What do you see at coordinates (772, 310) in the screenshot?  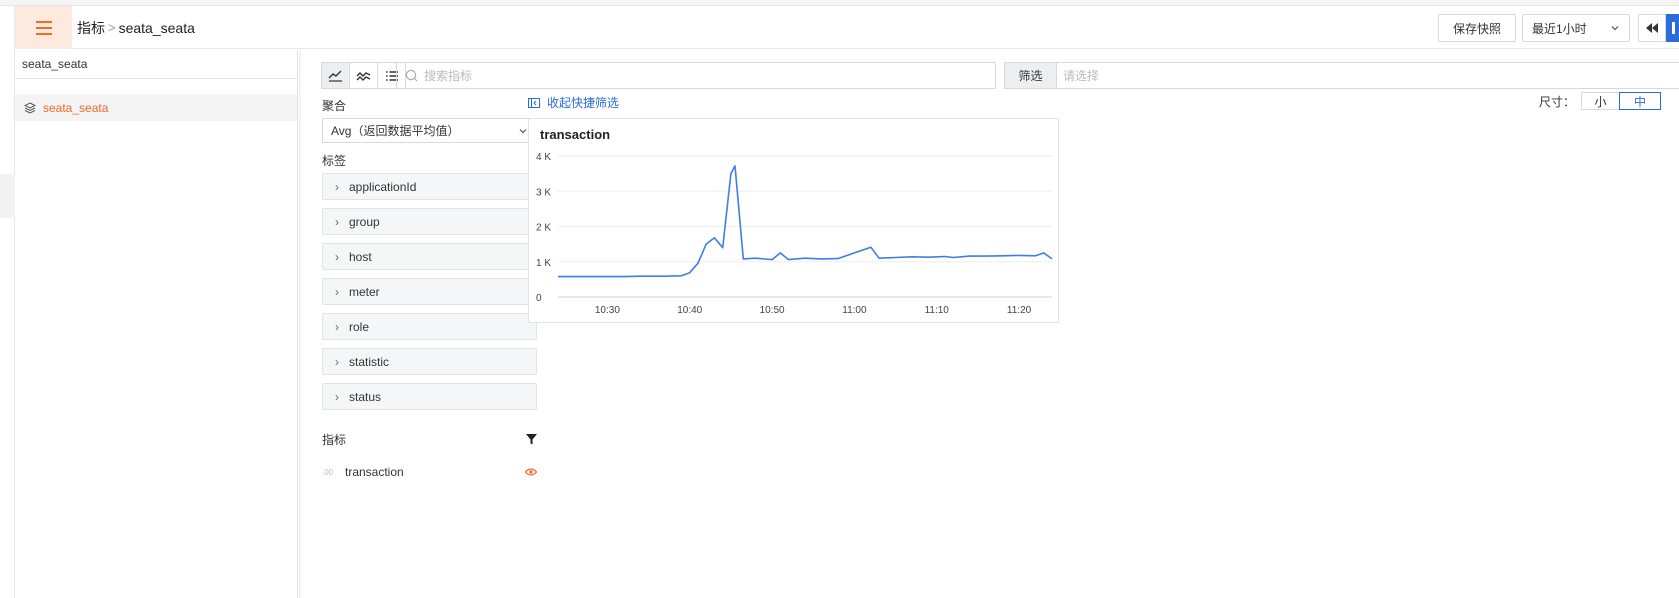 I see `x-tick-label: 10:50` at bounding box center [772, 310].